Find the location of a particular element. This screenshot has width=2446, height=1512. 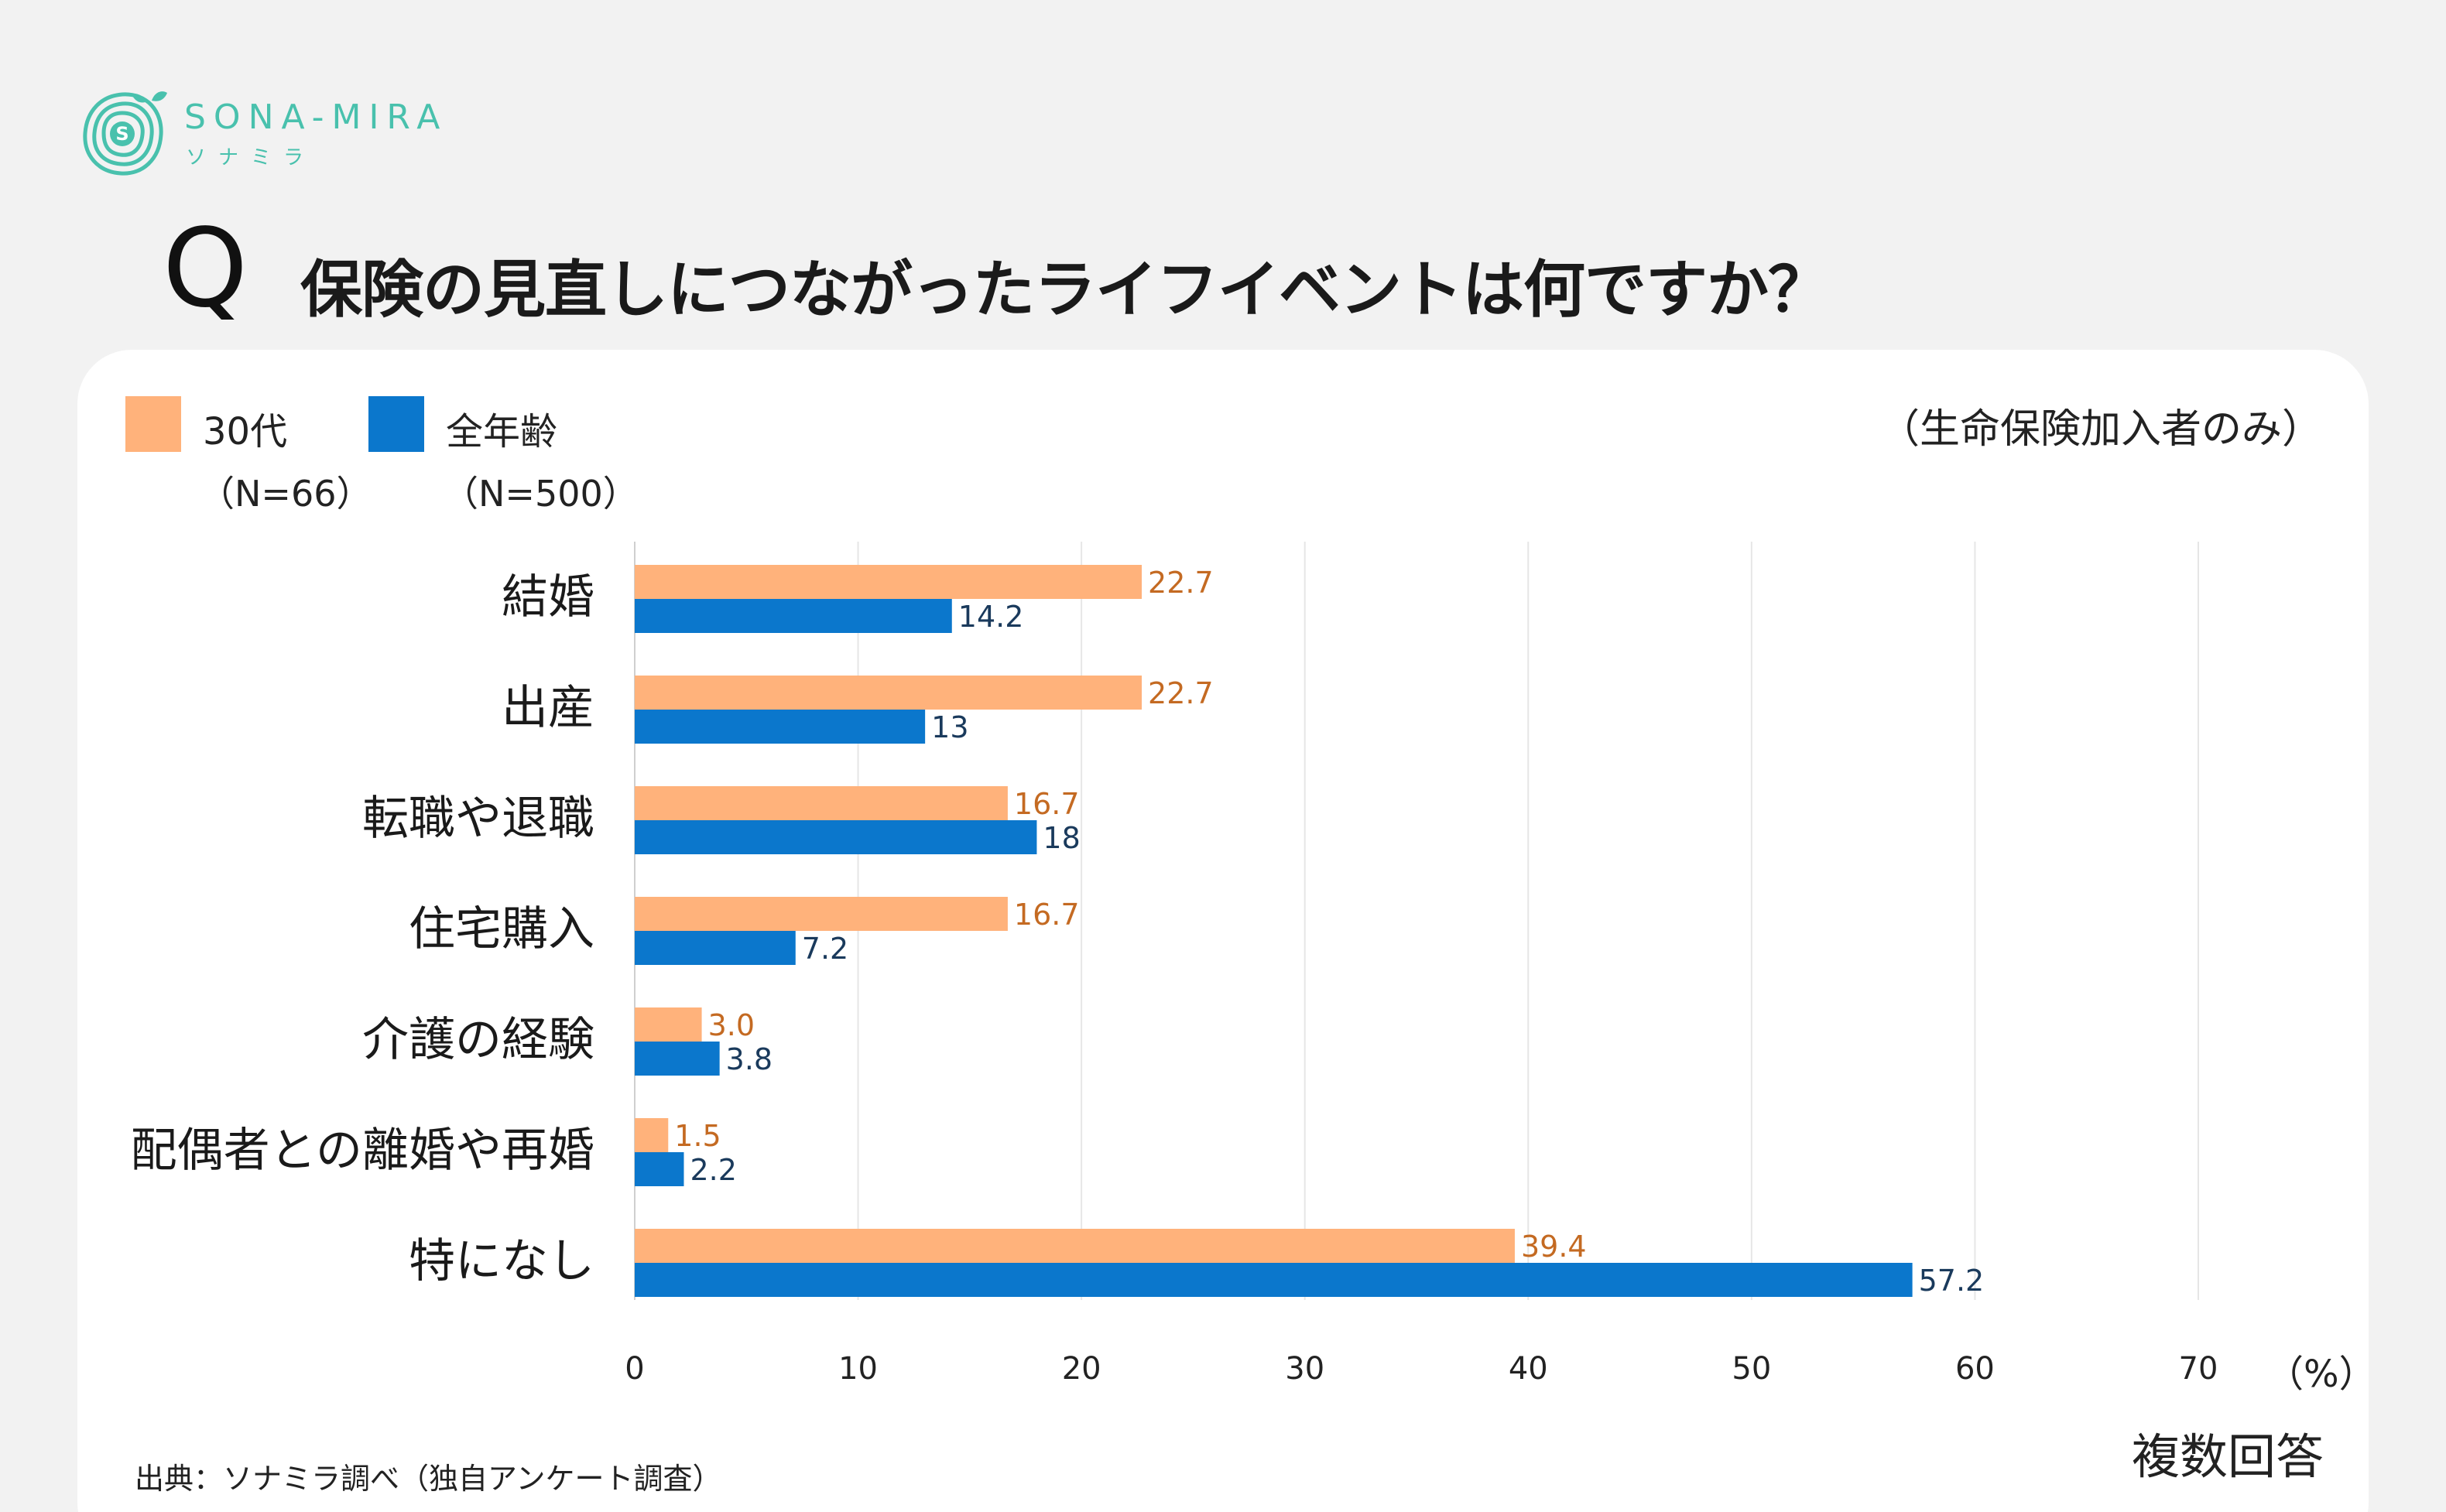

data-label: 14.2 is located at coordinates (991, 617).